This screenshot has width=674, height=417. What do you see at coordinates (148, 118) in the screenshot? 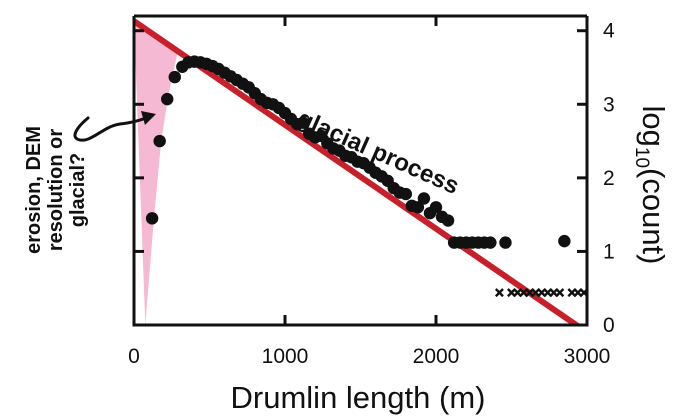
I see `annotation-arrowhead` at bounding box center [148, 118].